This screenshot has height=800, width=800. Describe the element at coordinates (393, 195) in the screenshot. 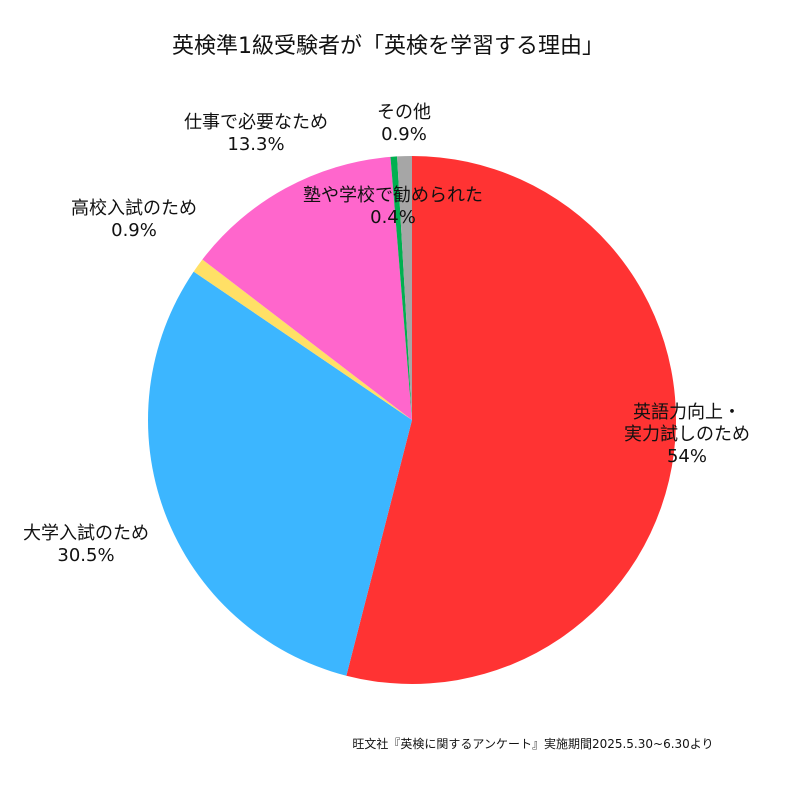

I see `slice-category-label: 塾や学校で勧められた` at that location.